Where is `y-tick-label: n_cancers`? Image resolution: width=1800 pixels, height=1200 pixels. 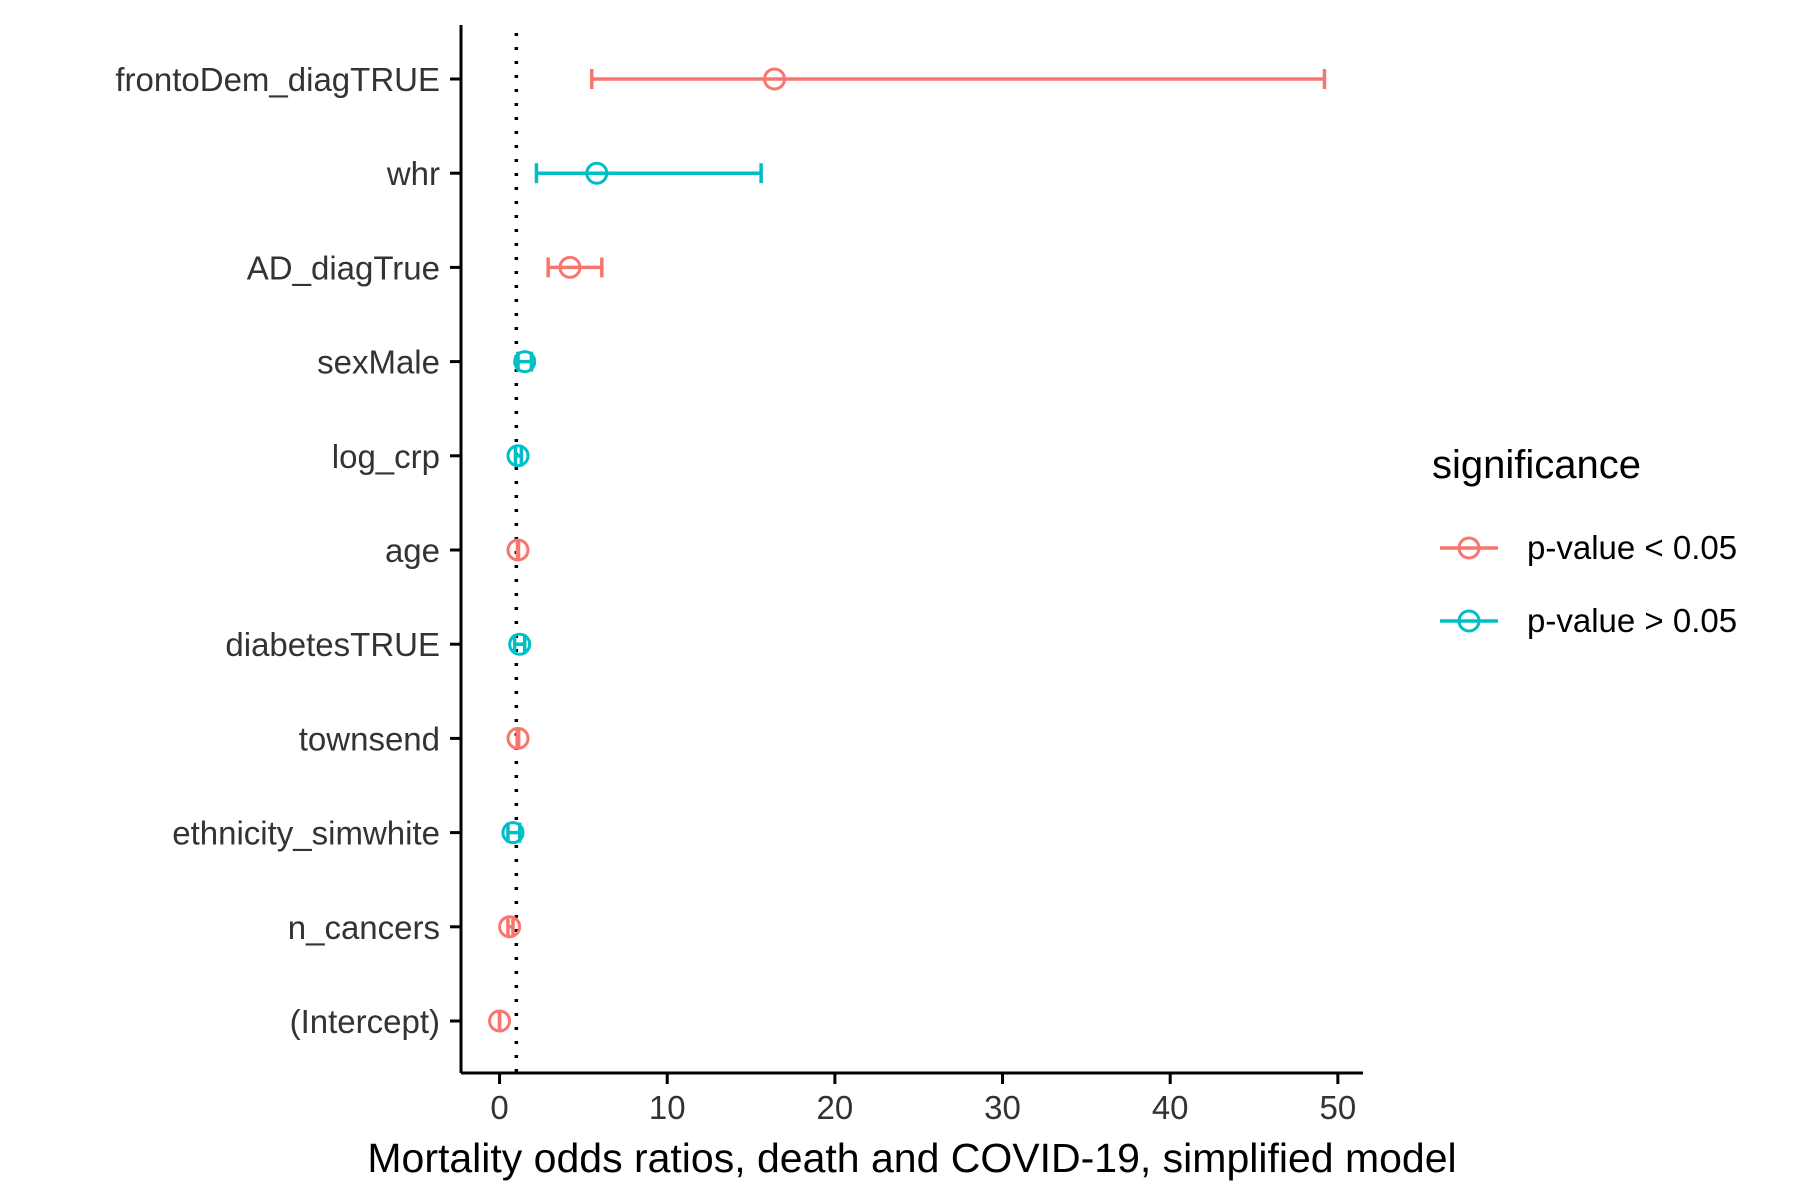
y-tick-label: n_cancers is located at coordinates (364, 927).